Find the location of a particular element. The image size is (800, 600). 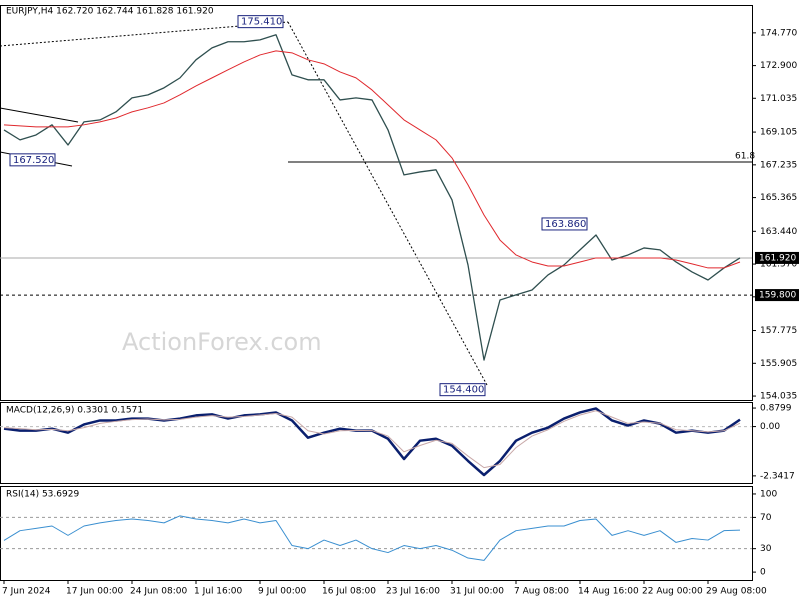

annotation-label: 167.520 is located at coordinates (33, 160).